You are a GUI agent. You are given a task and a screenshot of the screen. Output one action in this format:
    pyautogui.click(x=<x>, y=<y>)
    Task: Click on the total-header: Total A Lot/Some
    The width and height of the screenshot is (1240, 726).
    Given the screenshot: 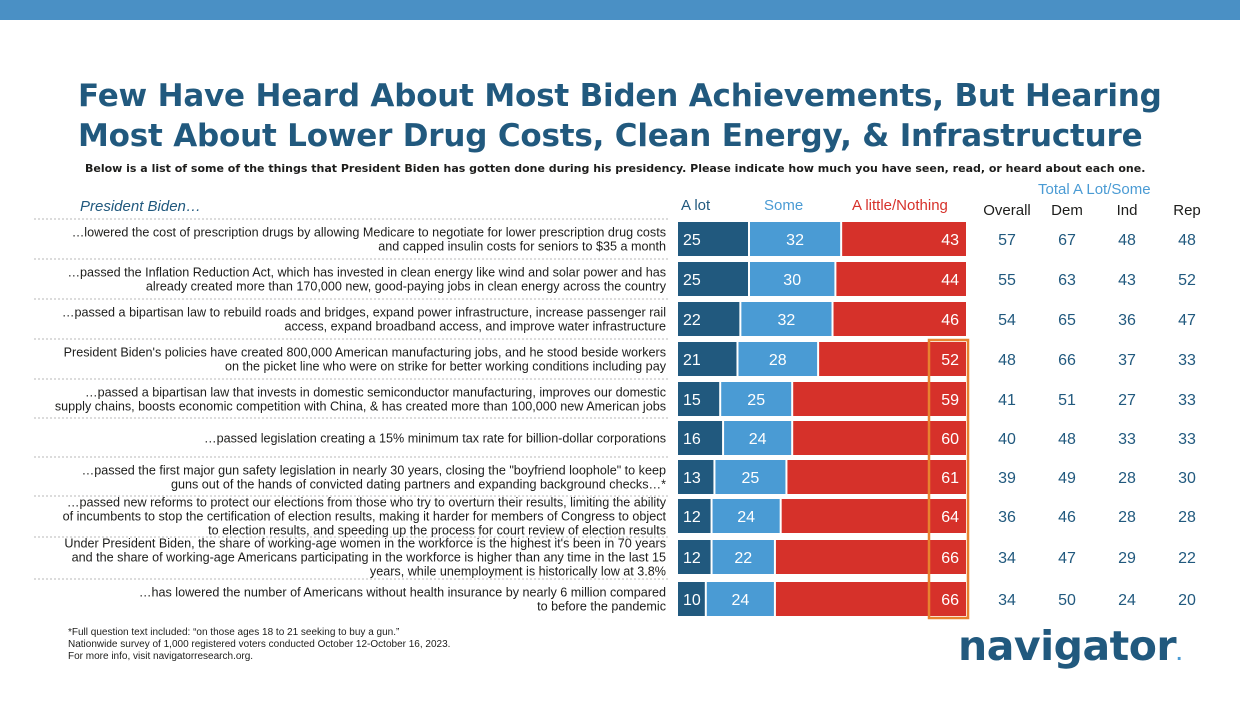 What is the action you would take?
    pyautogui.click(x=1094, y=189)
    